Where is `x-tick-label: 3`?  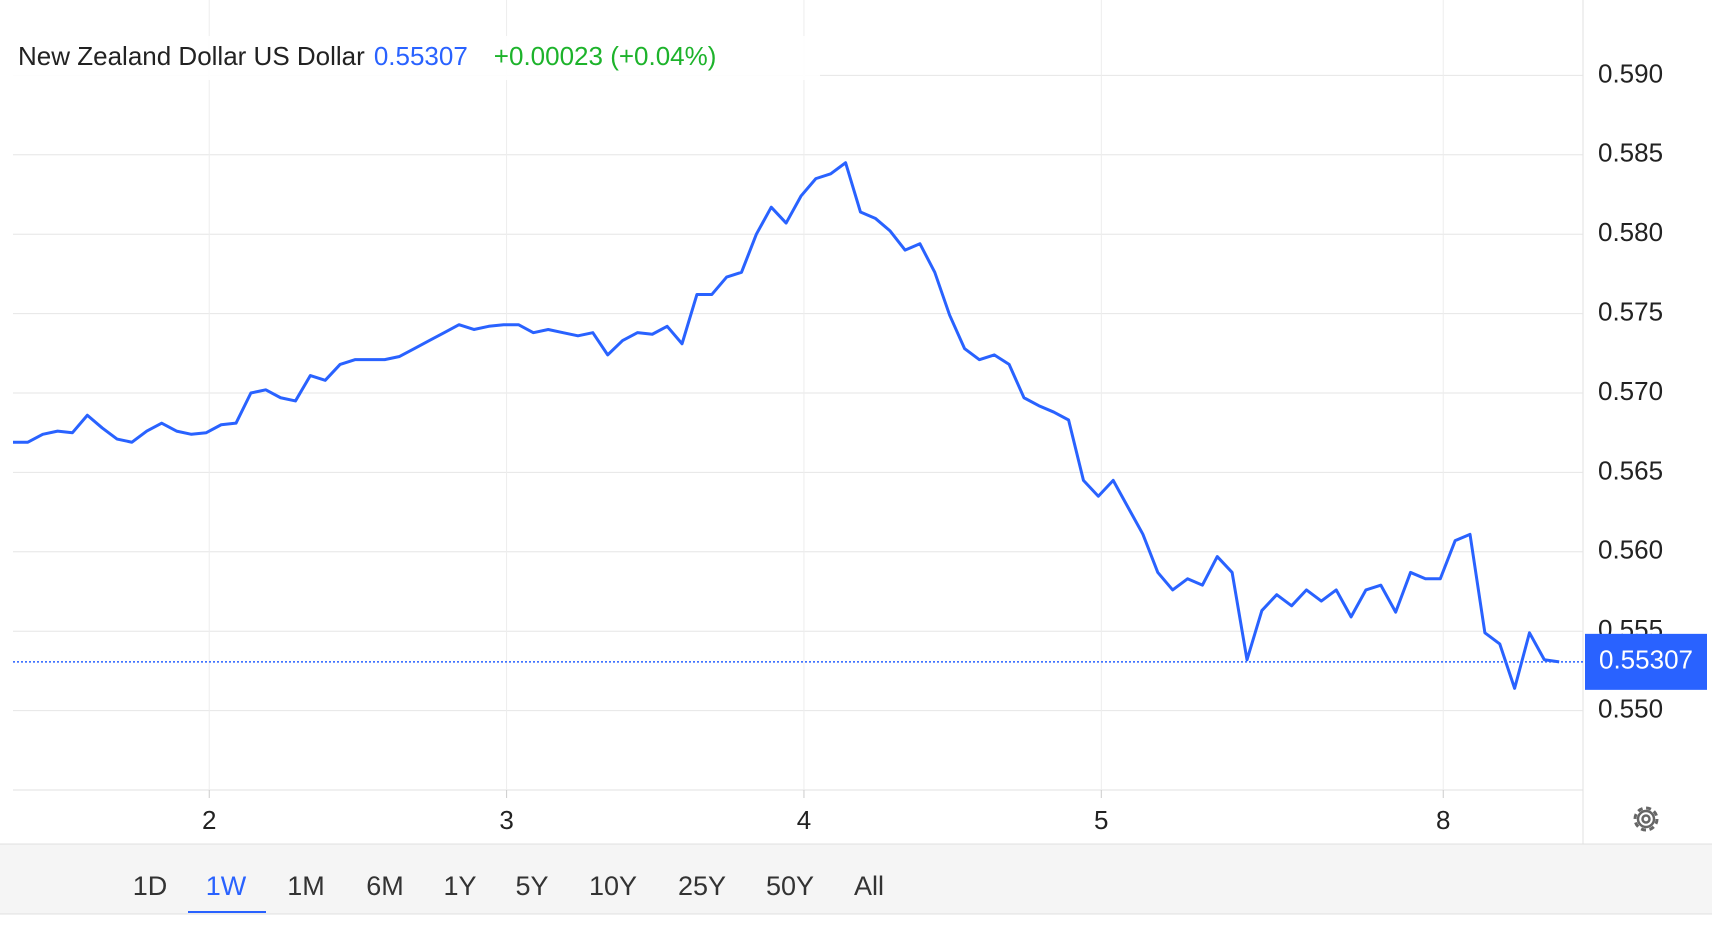 x-tick-label: 3 is located at coordinates (506, 820).